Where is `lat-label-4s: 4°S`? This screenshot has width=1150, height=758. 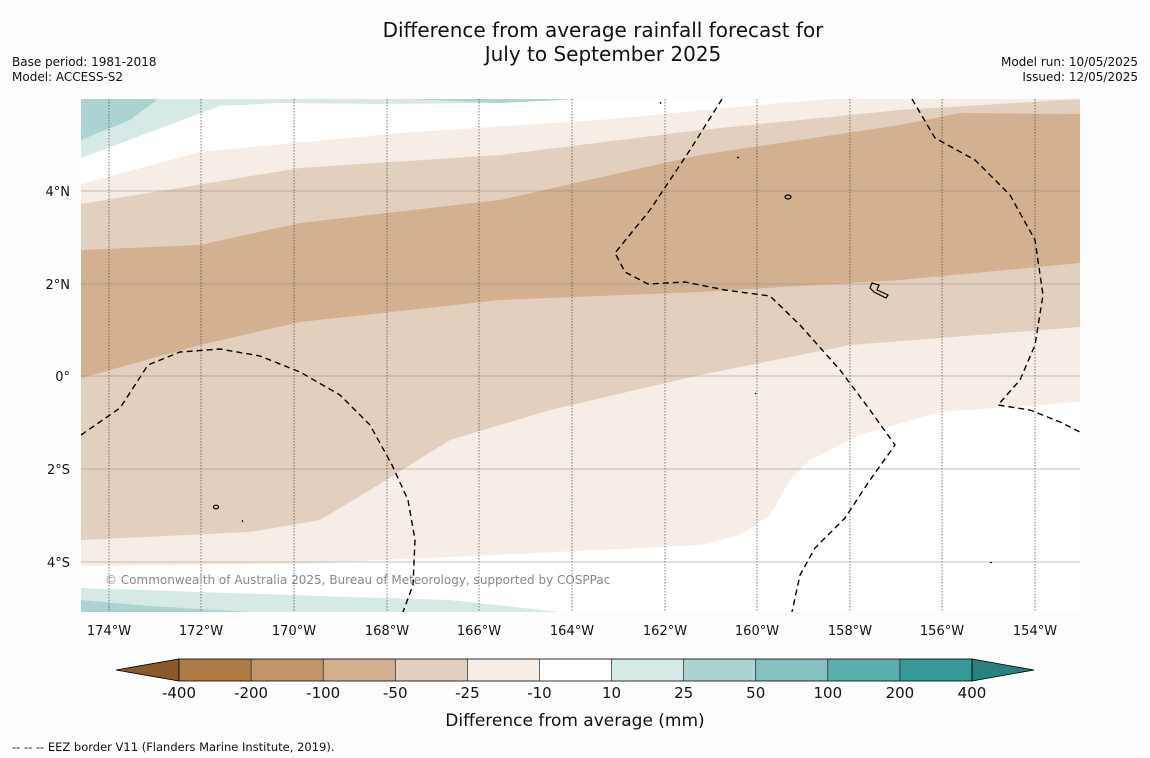 lat-label-4s: 4°S is located at coordinates (58, 563).